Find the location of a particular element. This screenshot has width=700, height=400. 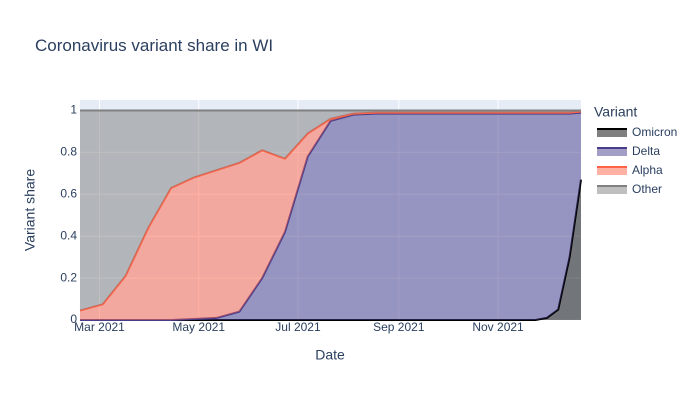

legend-title: Variant is located at coordinates (615, 112).